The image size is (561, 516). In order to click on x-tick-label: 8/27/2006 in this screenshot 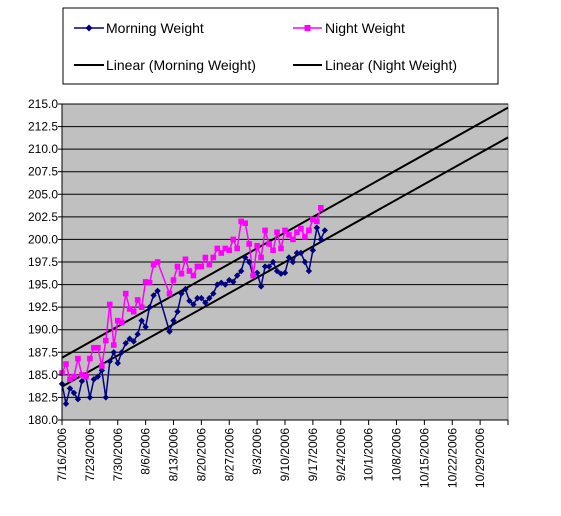, I will do `click(229, 455)`.